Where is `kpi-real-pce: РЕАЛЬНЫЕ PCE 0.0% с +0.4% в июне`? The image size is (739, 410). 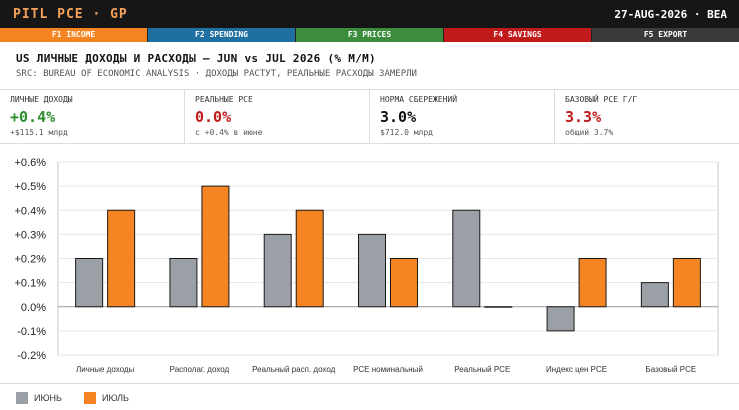 kpi-real-pce: РЕАЛЬНЫЕ PCE 0.0% с +0.4% в июне is located at coordinates (277, 116).